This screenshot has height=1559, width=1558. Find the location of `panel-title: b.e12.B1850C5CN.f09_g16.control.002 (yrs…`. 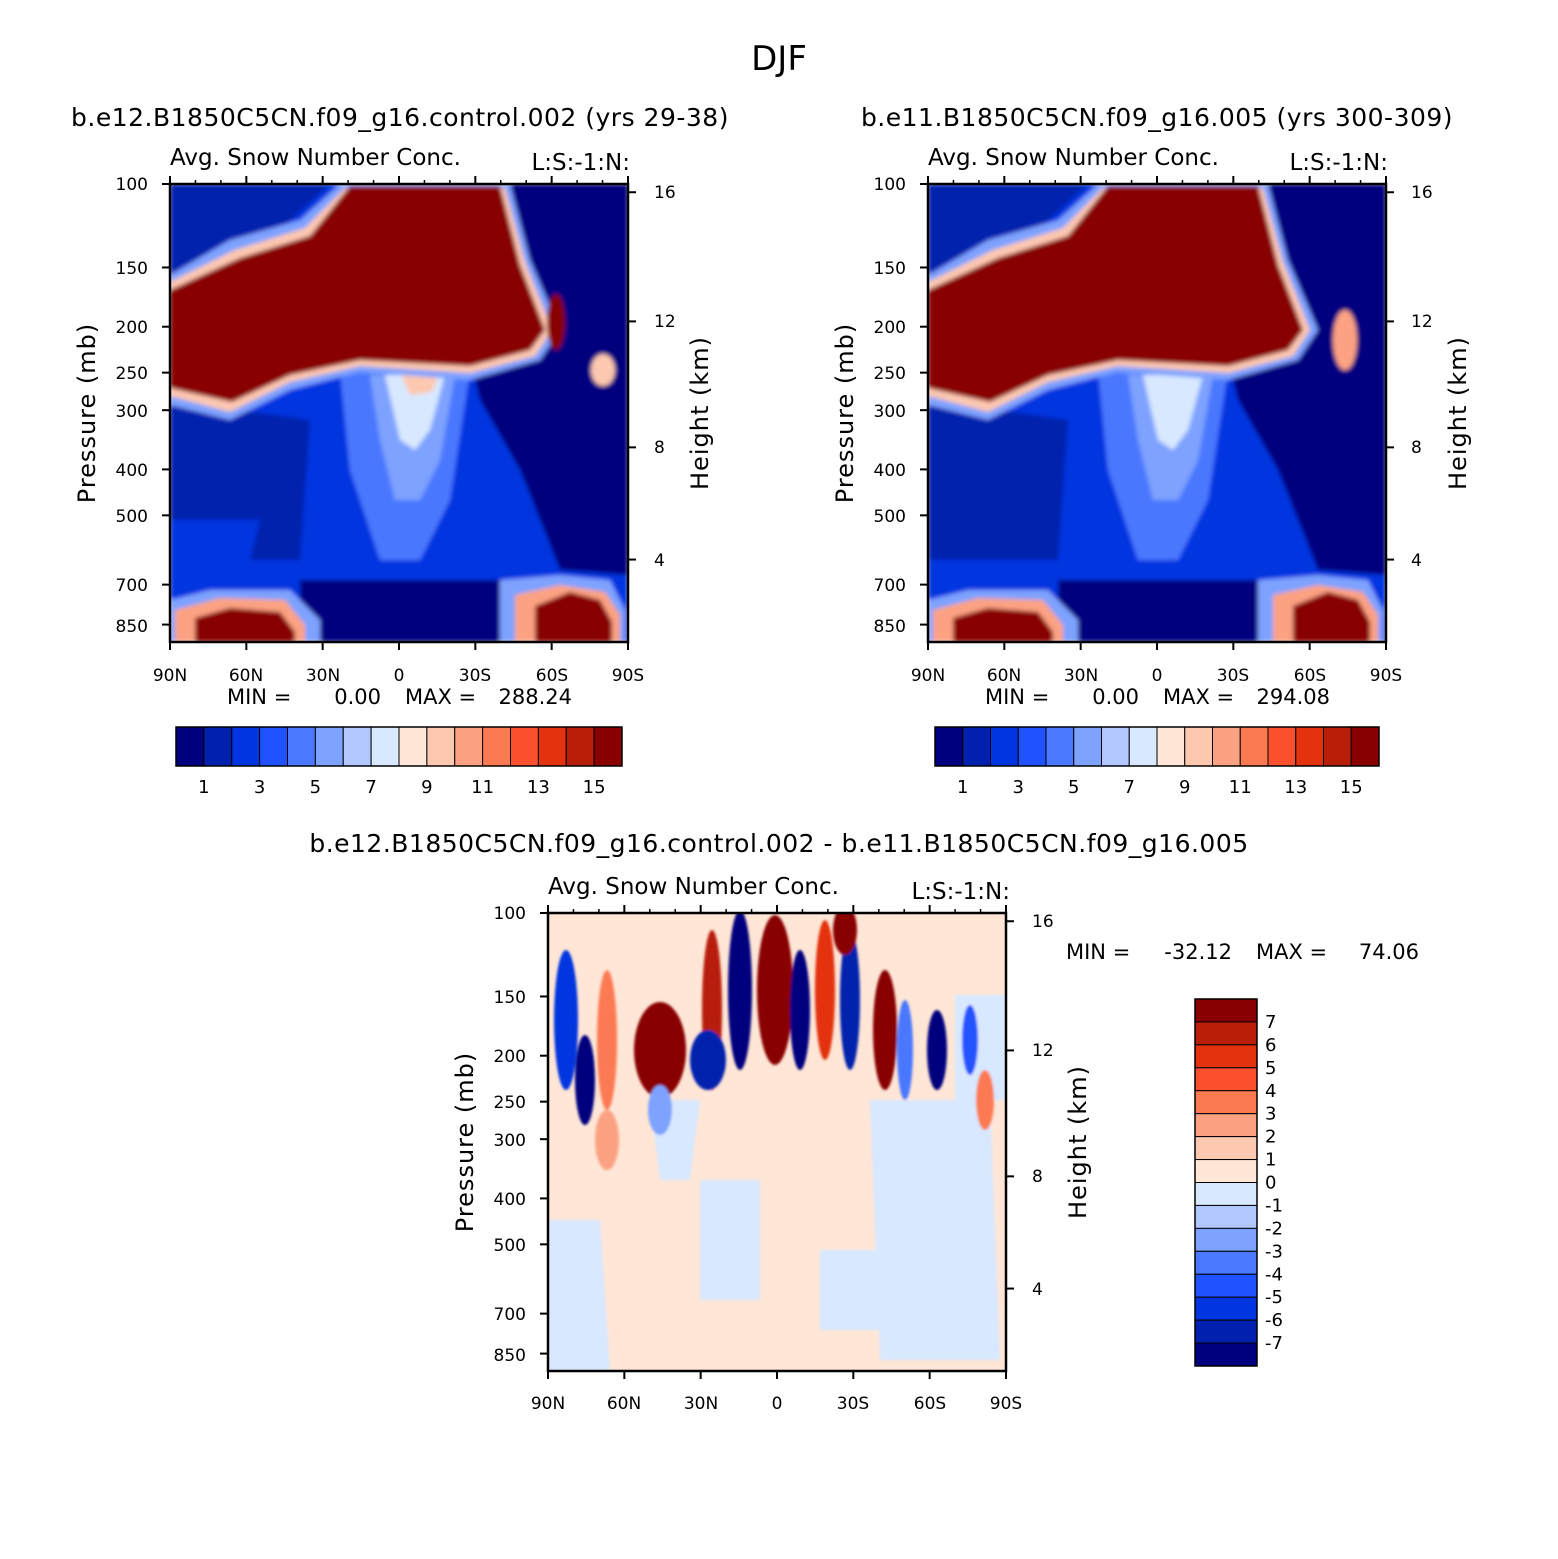

panel-title: b.e12.B1850C5CN.f09_g16.control.002 (yrs… is located at coordinates (400, 117).